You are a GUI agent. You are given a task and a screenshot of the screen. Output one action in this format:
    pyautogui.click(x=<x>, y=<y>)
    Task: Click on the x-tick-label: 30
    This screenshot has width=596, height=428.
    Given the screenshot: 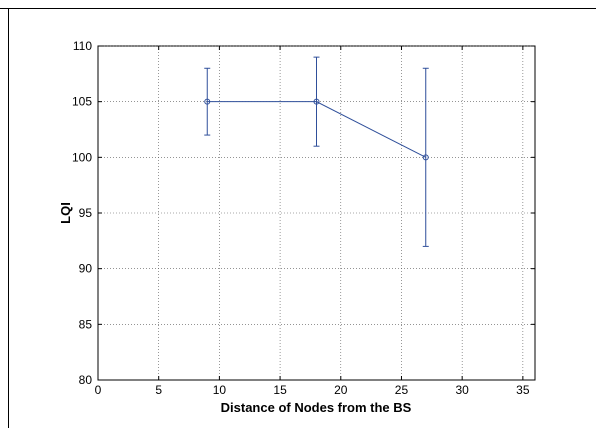 What is the action you would take?
    pyautogui.click(x=462, y=390)
    